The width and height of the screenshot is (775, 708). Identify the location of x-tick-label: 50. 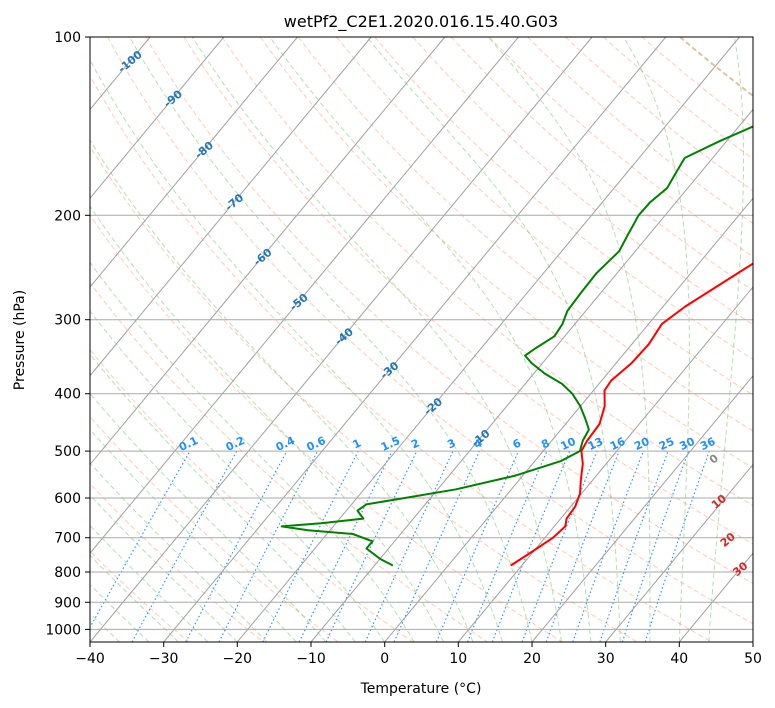
(753, 659).